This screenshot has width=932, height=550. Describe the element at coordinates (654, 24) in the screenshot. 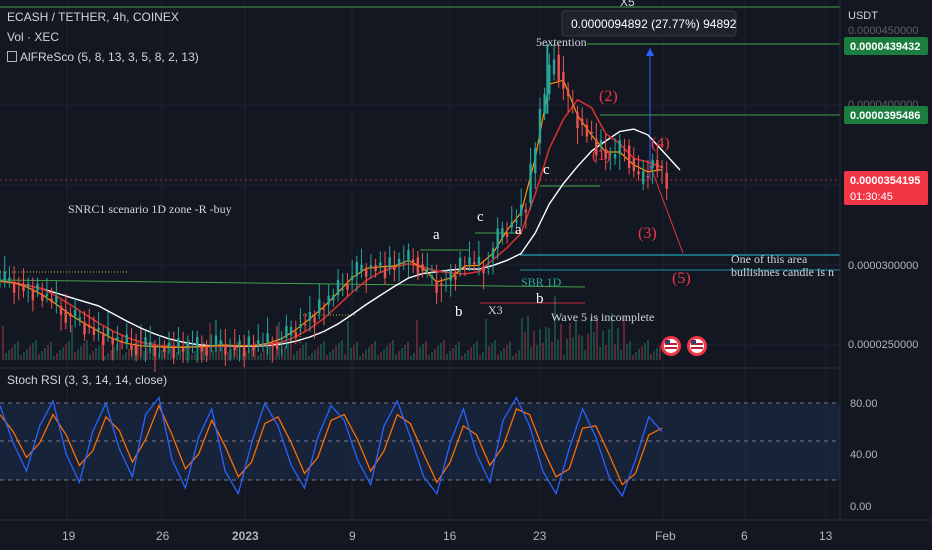

I see `tooltip-text: 0.0000094892 (27.77%) 94892` at that location.